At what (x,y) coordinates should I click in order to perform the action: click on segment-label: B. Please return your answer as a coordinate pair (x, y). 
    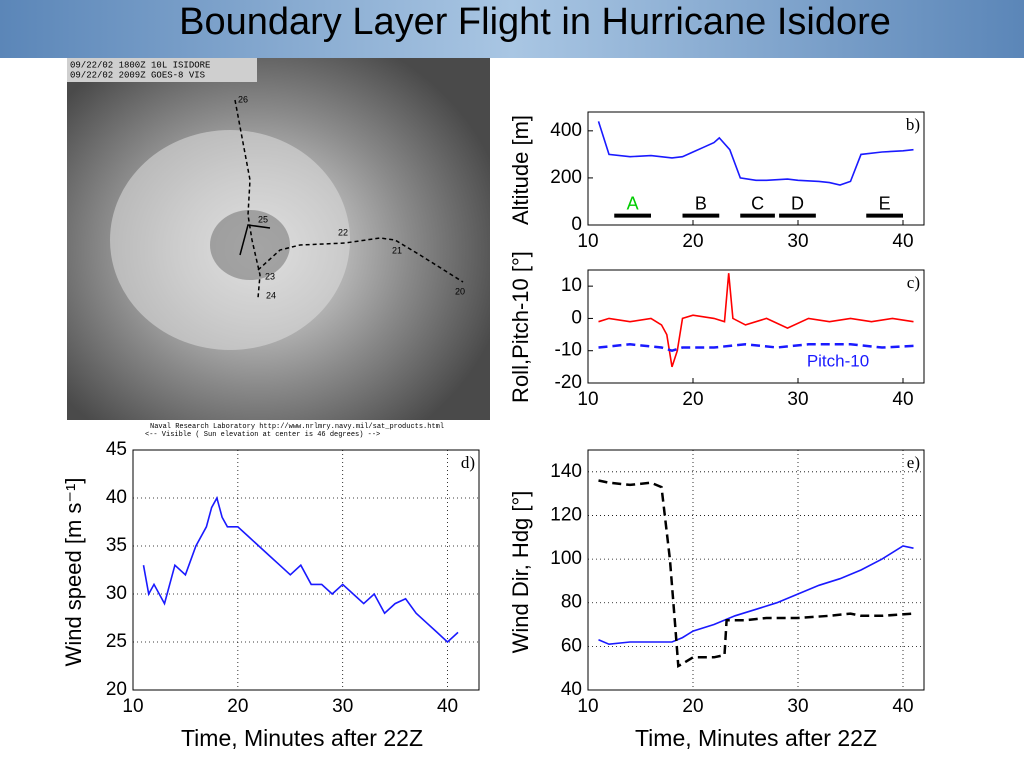
    Looking at the image, I should click on (701, 203).